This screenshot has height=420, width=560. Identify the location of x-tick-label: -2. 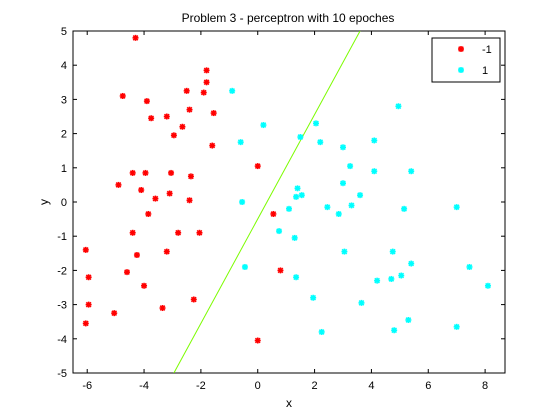
(201, 386).